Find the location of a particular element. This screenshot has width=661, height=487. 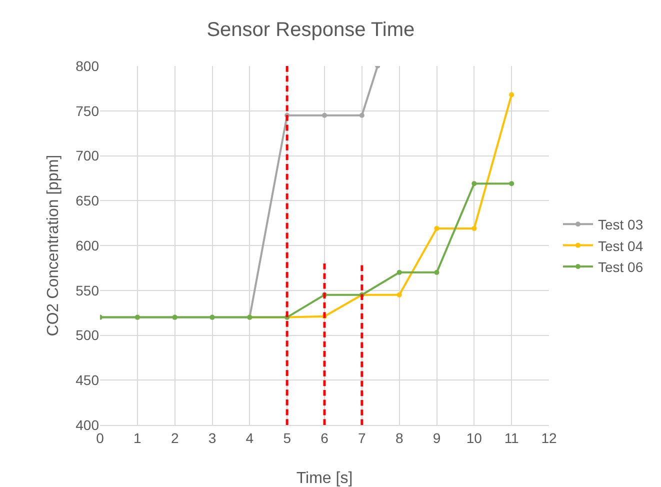

y-tick-label: 650 is located at coordinates (88, 200).